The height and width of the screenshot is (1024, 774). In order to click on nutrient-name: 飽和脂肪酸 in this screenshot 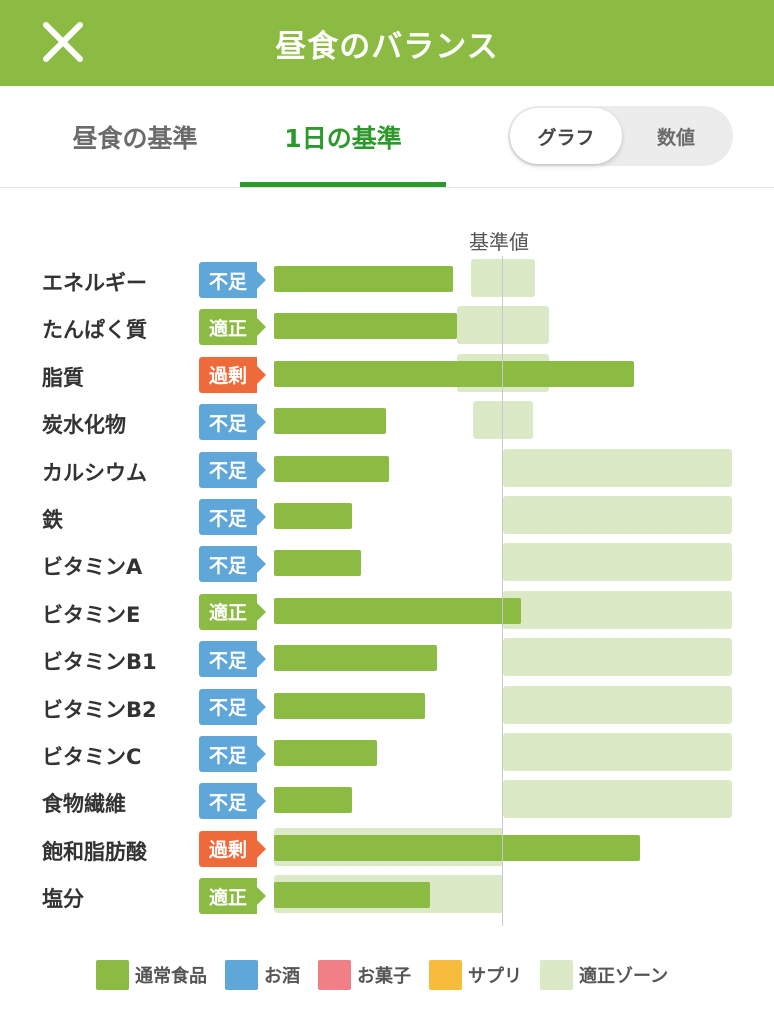, I will do `click(94, 851)`.